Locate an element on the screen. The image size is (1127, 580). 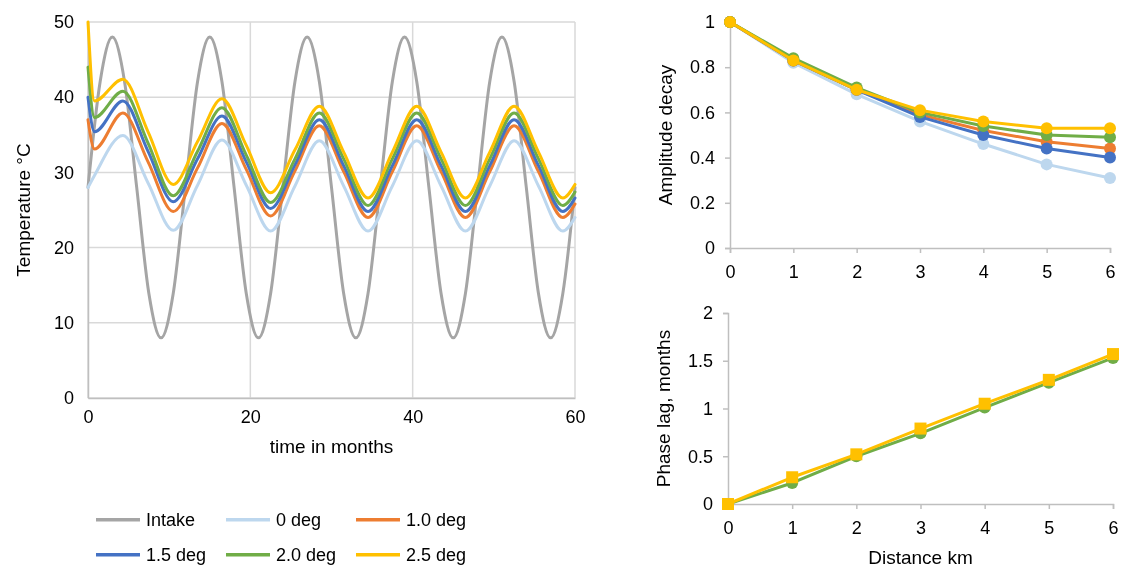
y-axis-title: Phase lag, months is located at coordinates (663, 408).